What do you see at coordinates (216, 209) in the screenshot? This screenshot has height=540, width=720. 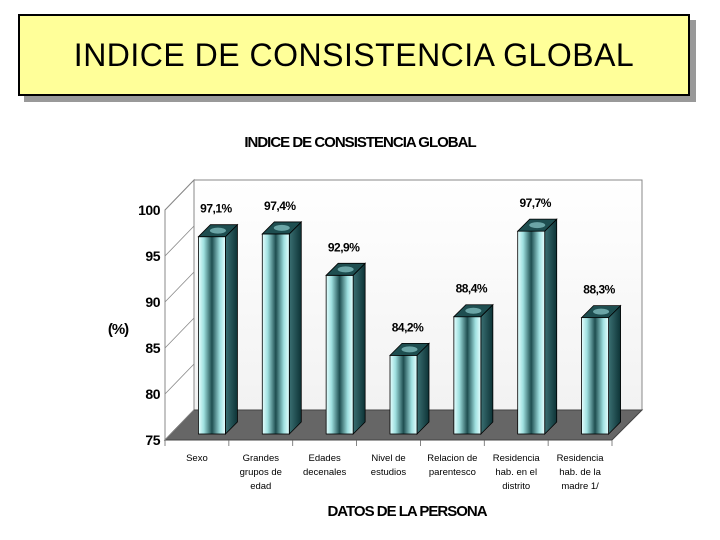 I see `data-label: 97,1%` at bounding box center [216, 209].